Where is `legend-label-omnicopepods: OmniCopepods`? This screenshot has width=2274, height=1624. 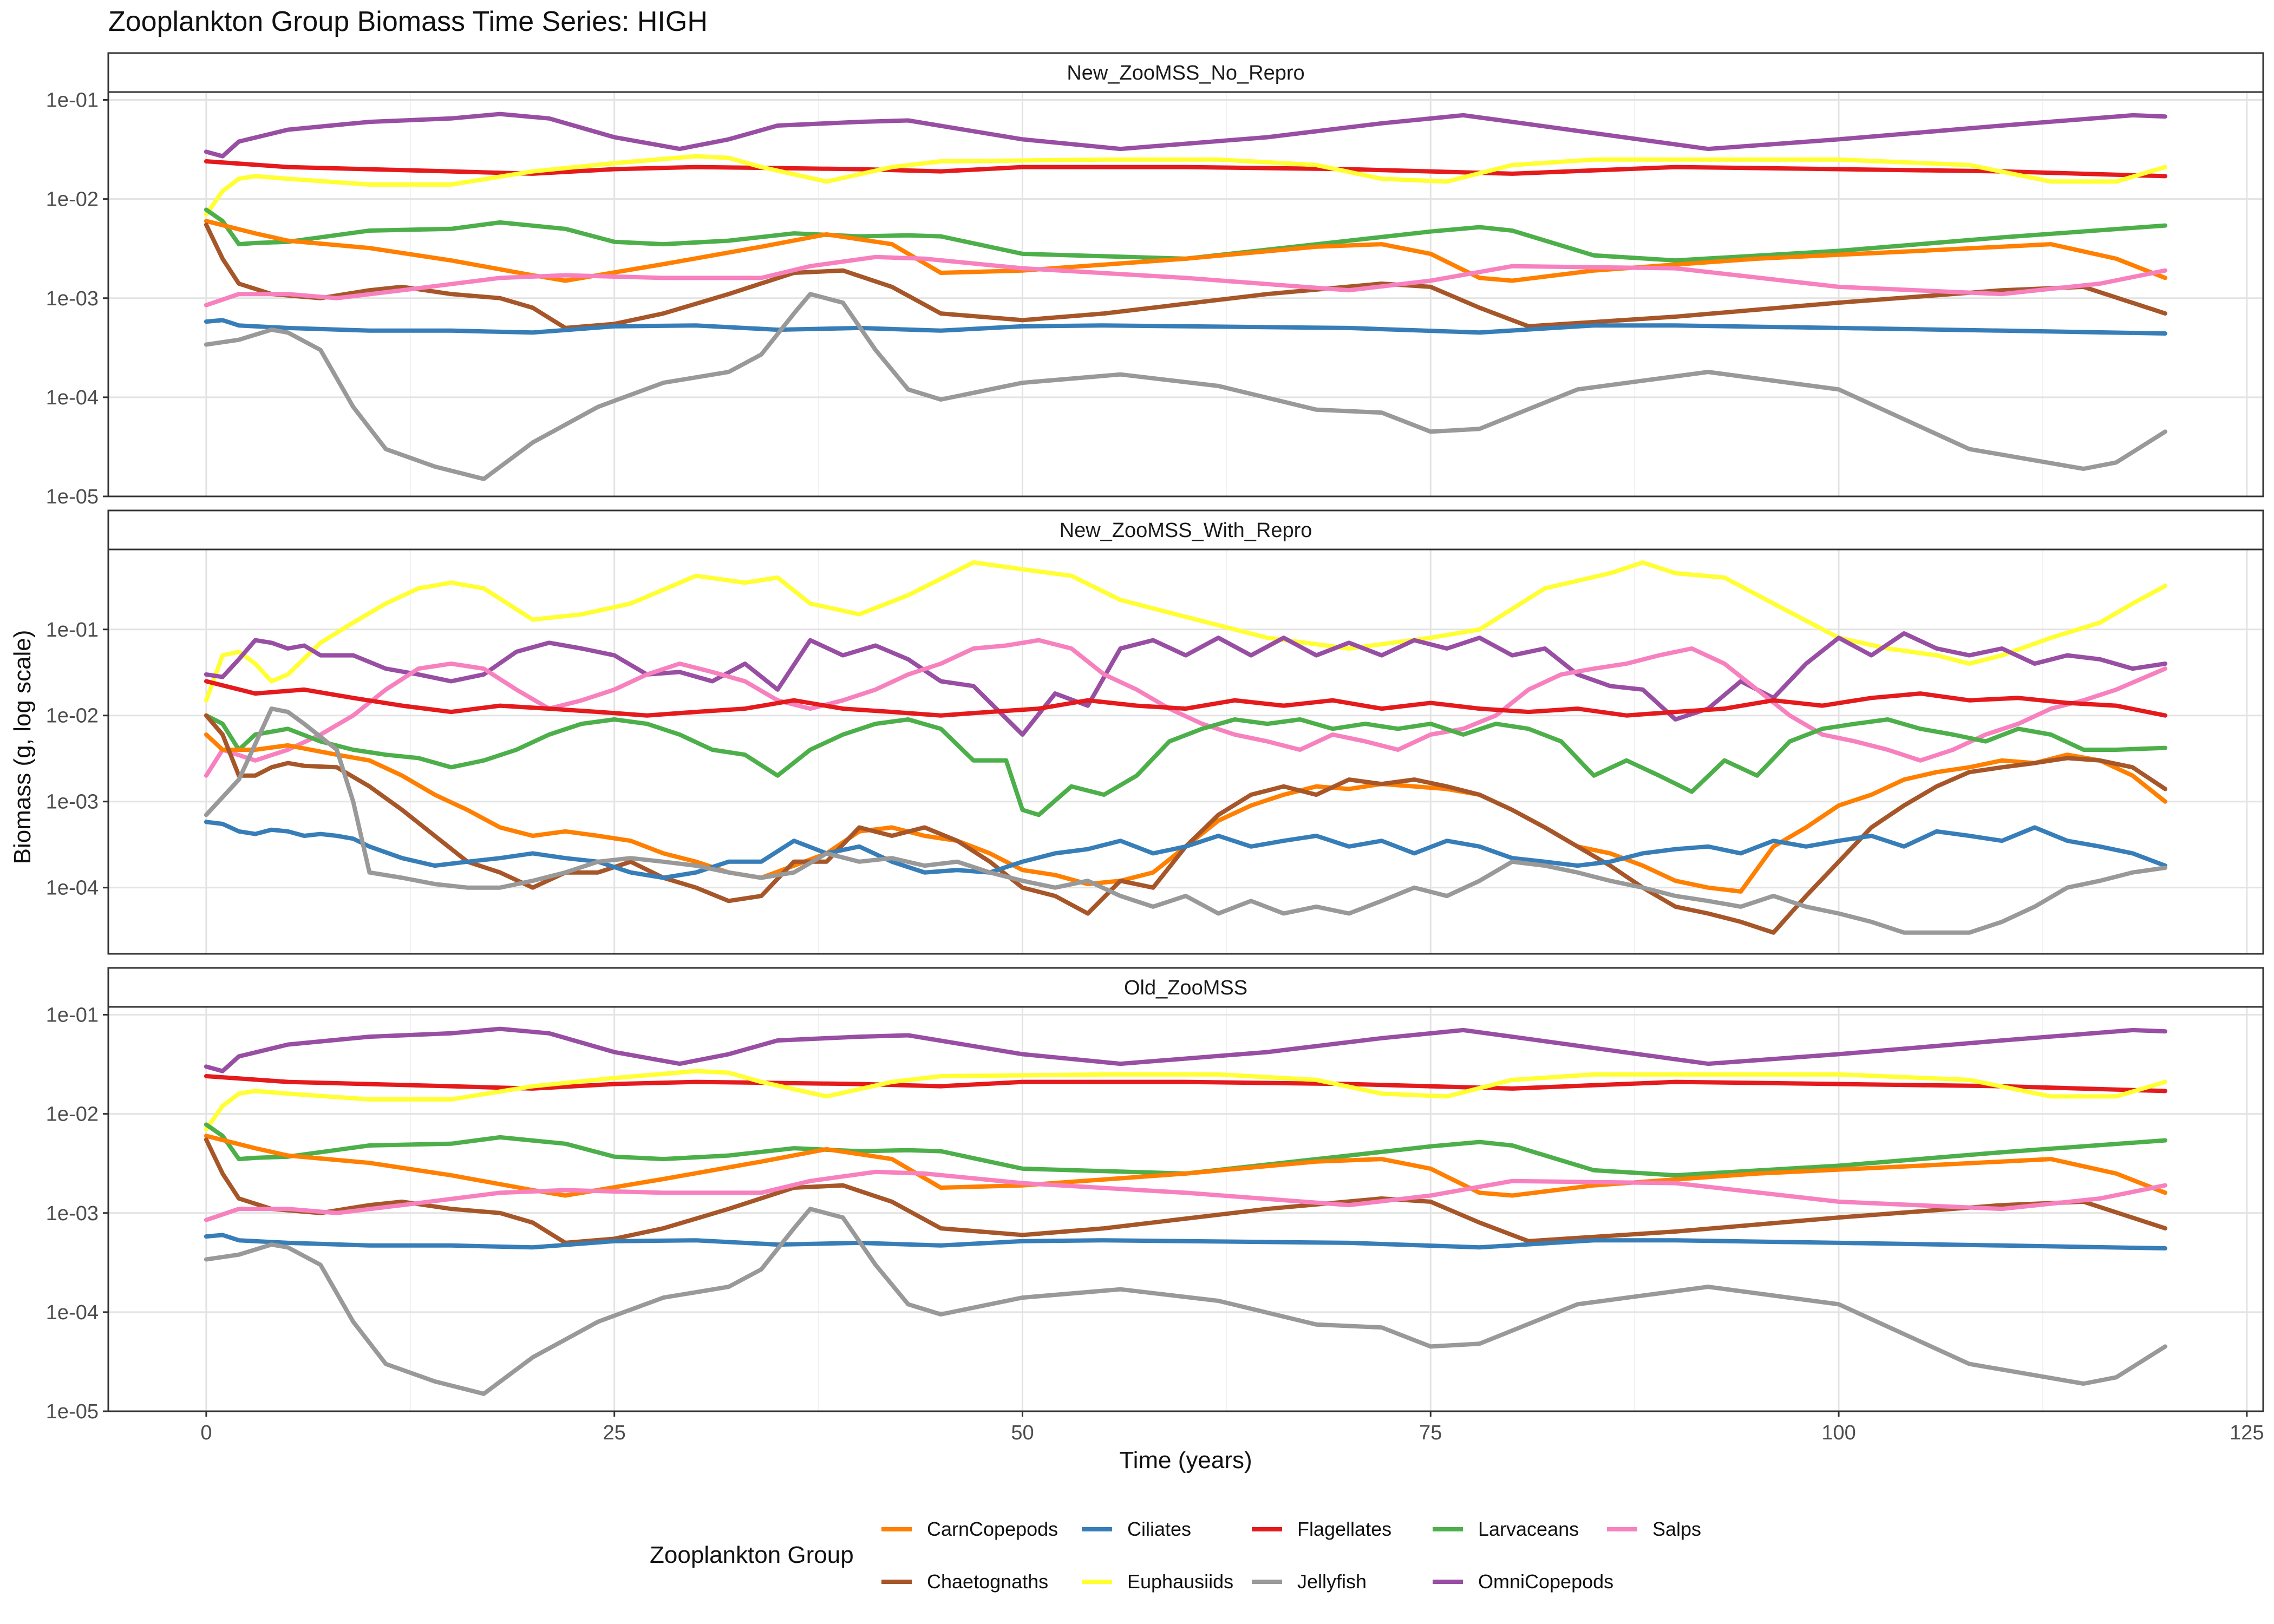
legend-label-omnicopepods: OmniCopepods is located at coordinates (1546, 1581).